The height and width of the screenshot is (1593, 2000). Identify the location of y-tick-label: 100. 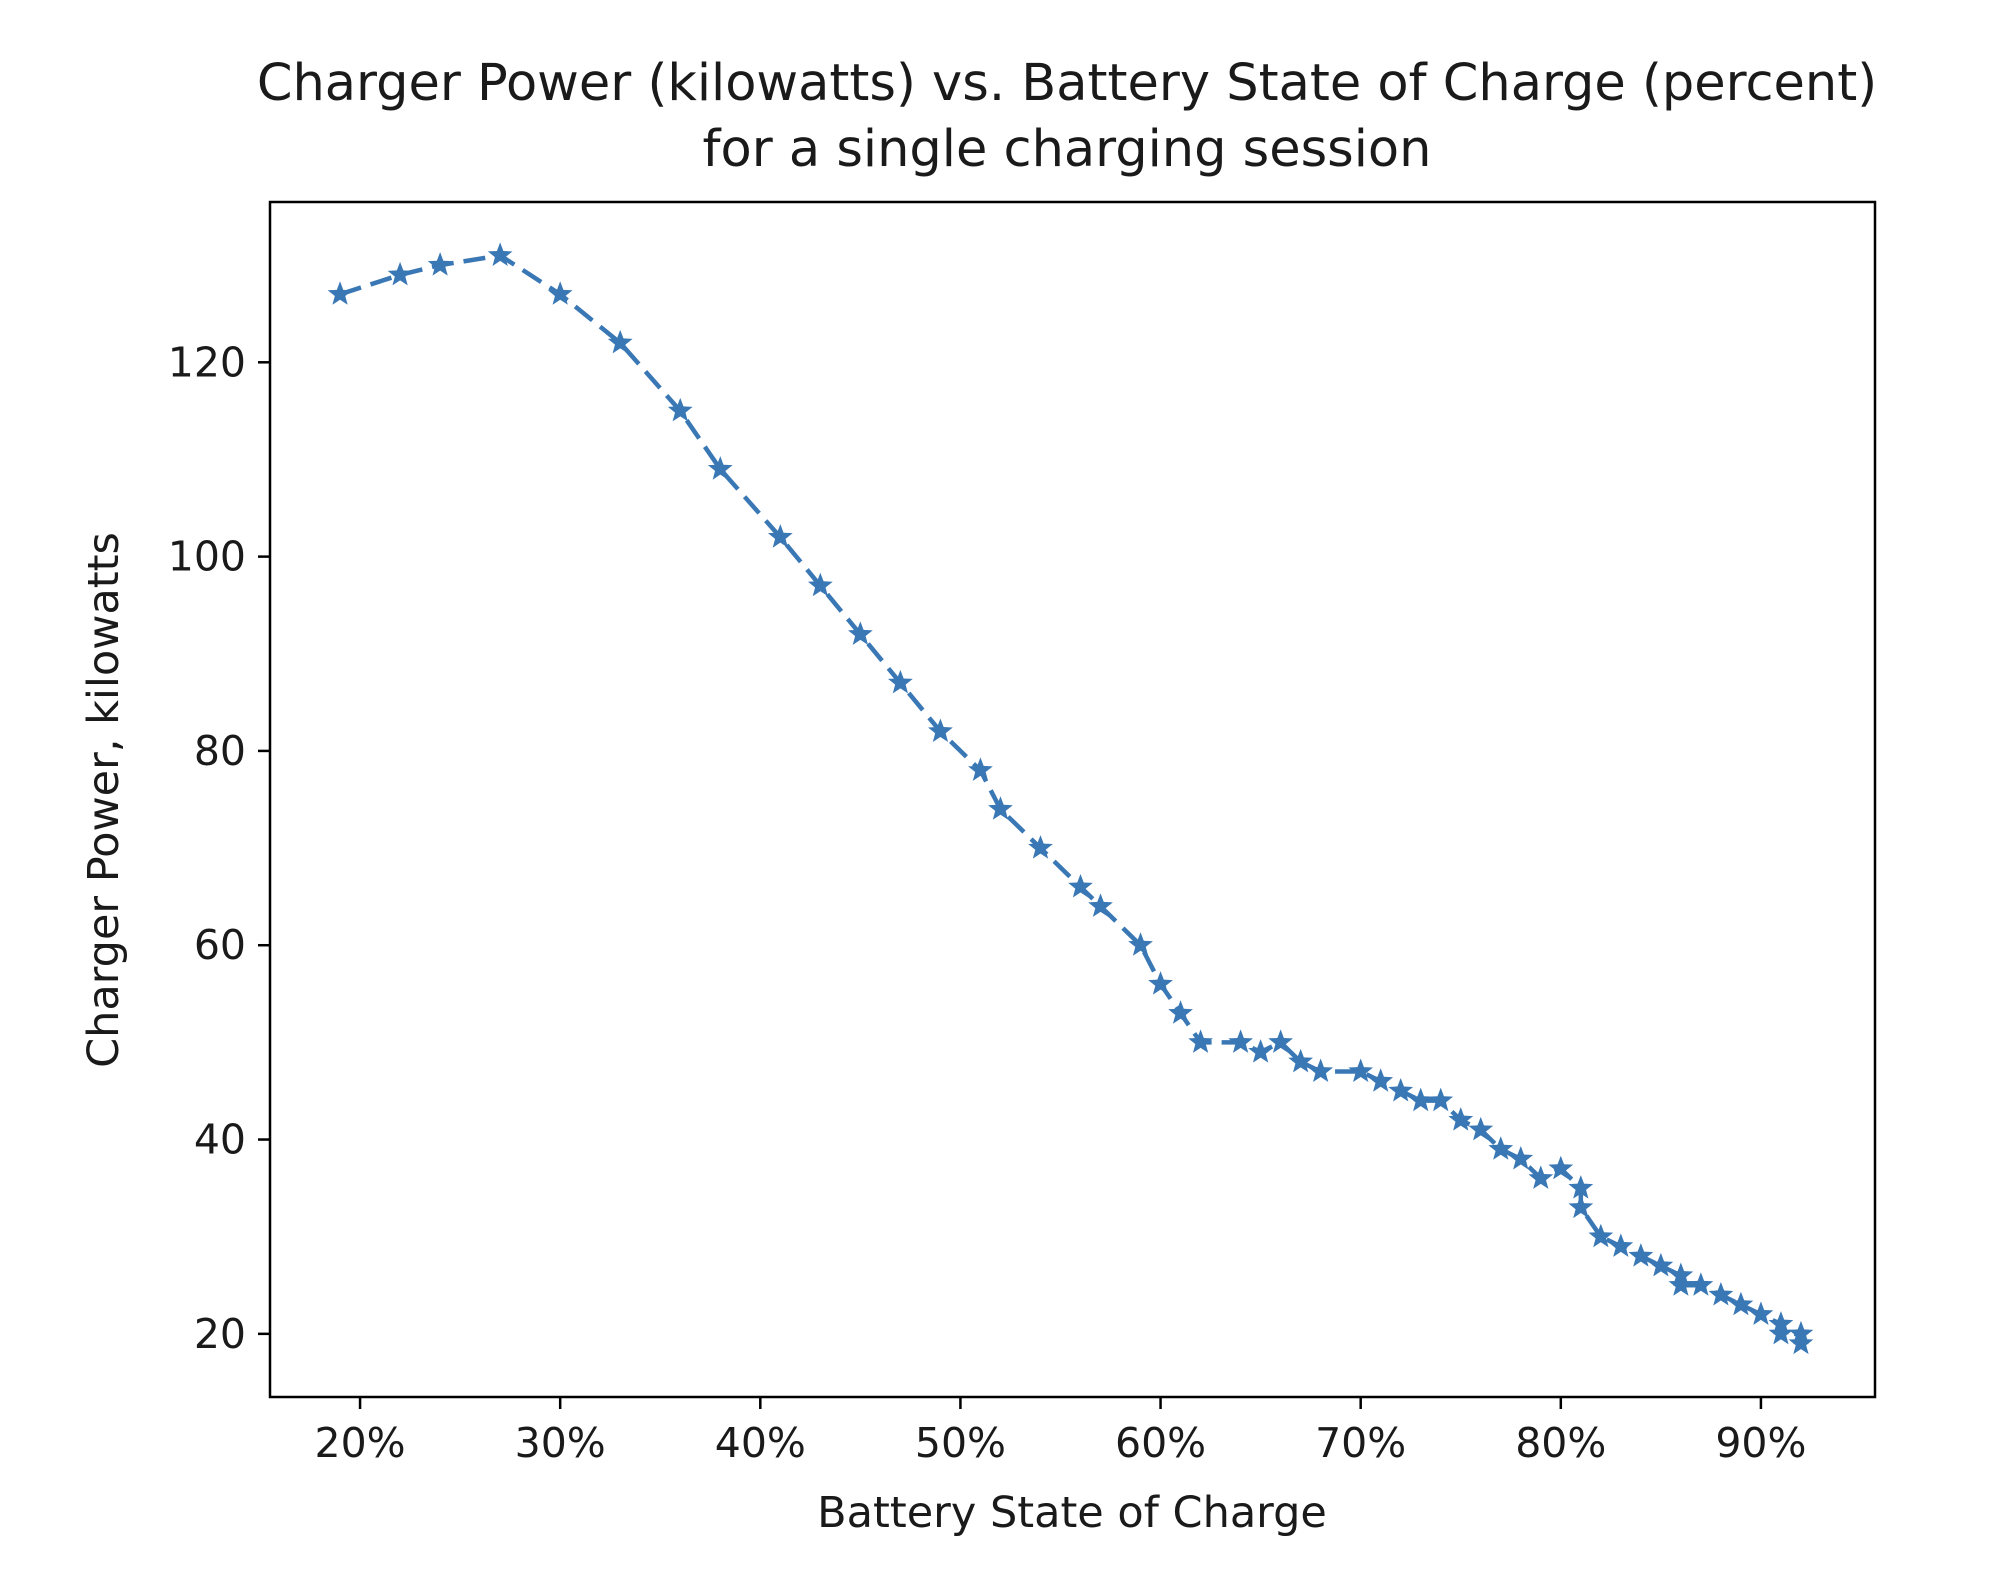
(207, 557).